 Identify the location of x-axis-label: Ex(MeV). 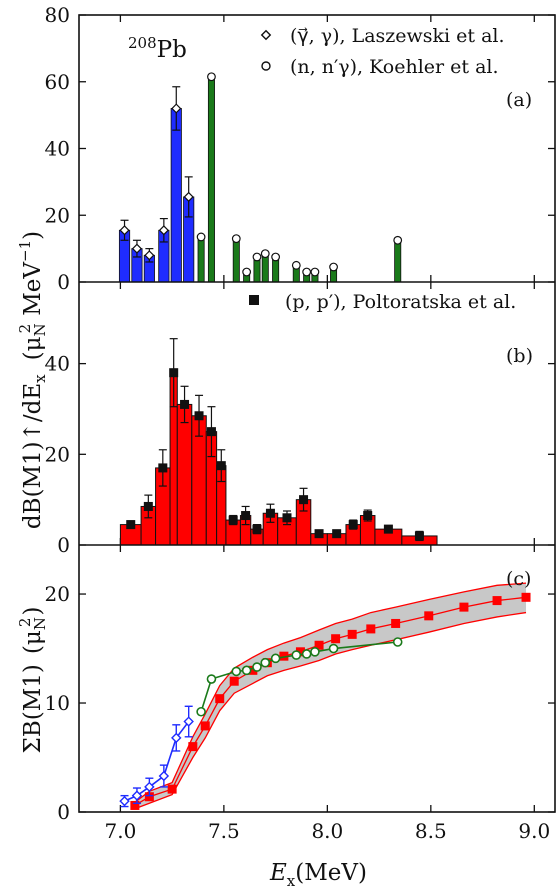
(318, 875).